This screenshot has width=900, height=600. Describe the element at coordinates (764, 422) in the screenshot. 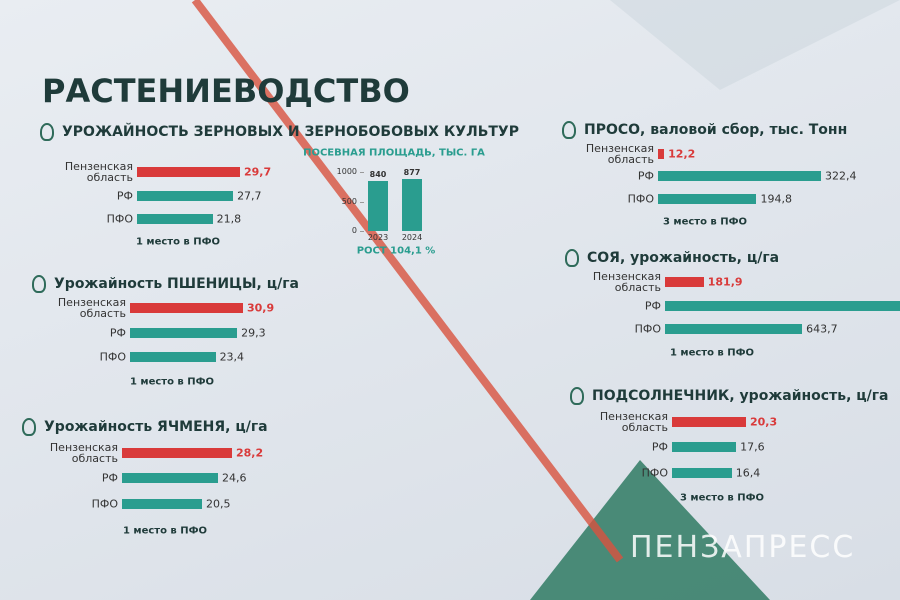

I see `value-label: 20,3` at that location.